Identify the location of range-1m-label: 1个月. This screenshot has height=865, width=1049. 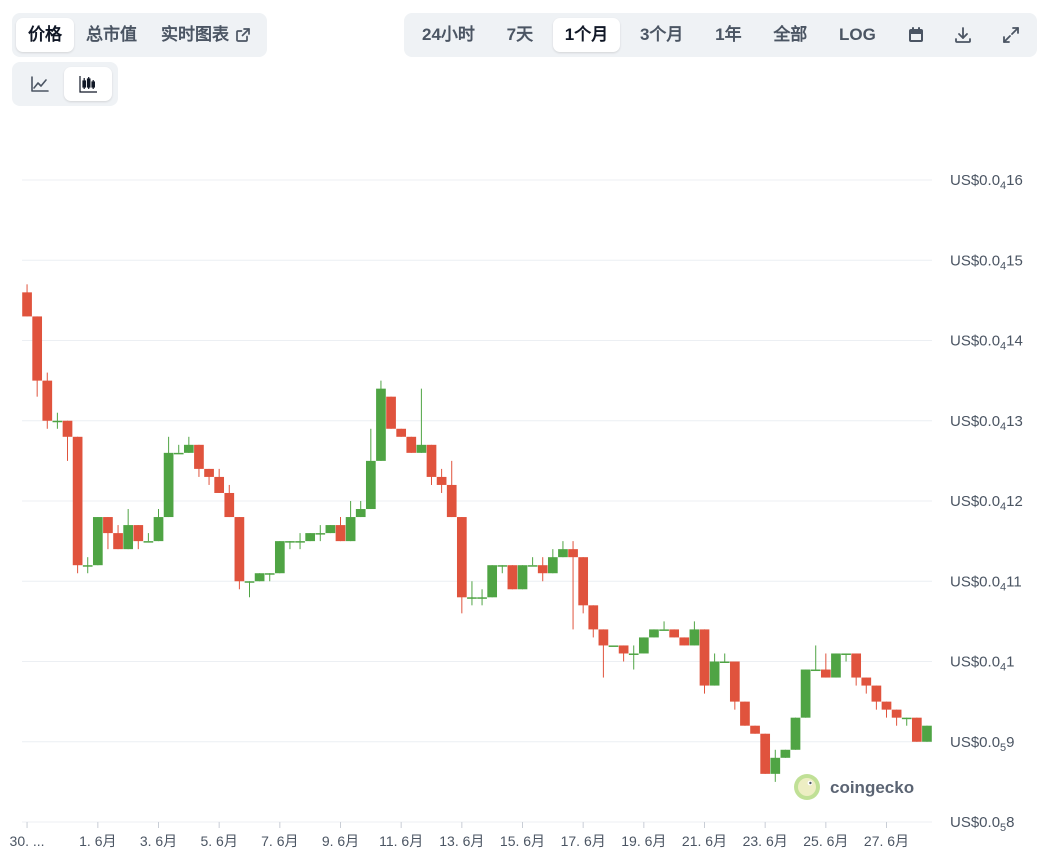
(586, 34).